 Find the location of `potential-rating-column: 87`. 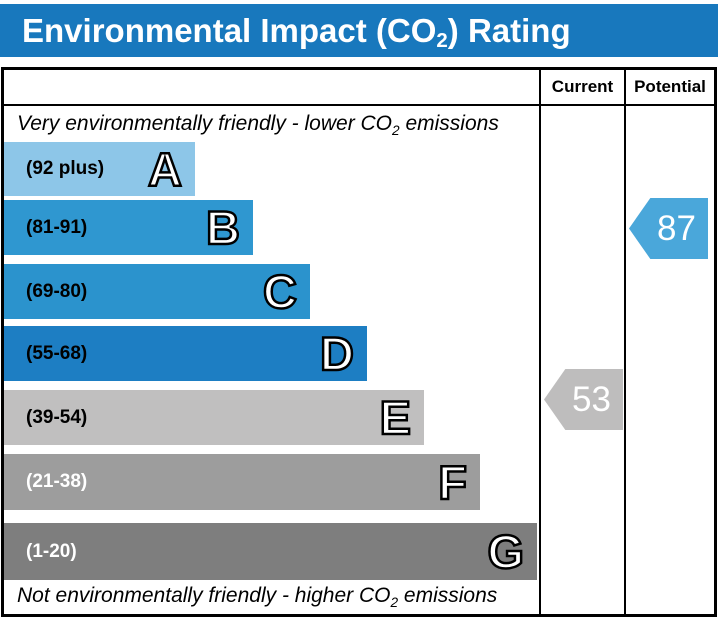

potential-rating-column: 87 is located at coordinates (670, 360).